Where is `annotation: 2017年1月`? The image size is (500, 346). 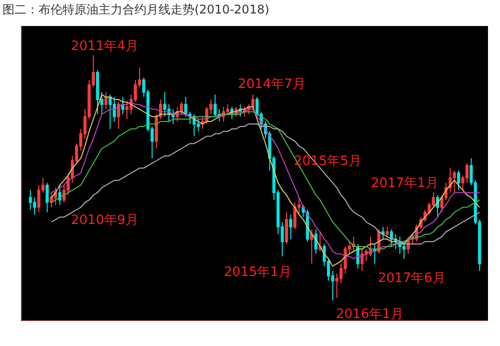
annotation: 2017年1月 is located at coordinates (404, 183).